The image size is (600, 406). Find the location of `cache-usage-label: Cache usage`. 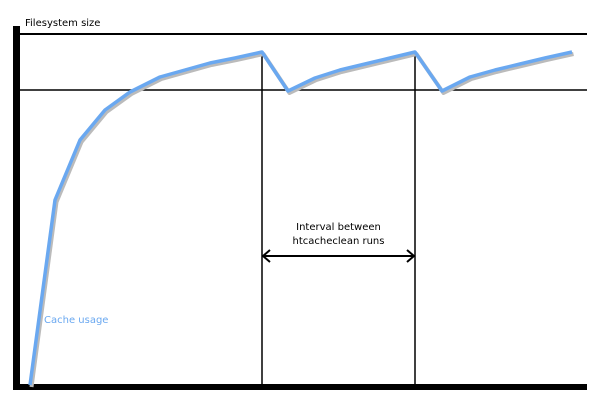

cache-usage-label: Cache usage is located at coordinates (76, 320).